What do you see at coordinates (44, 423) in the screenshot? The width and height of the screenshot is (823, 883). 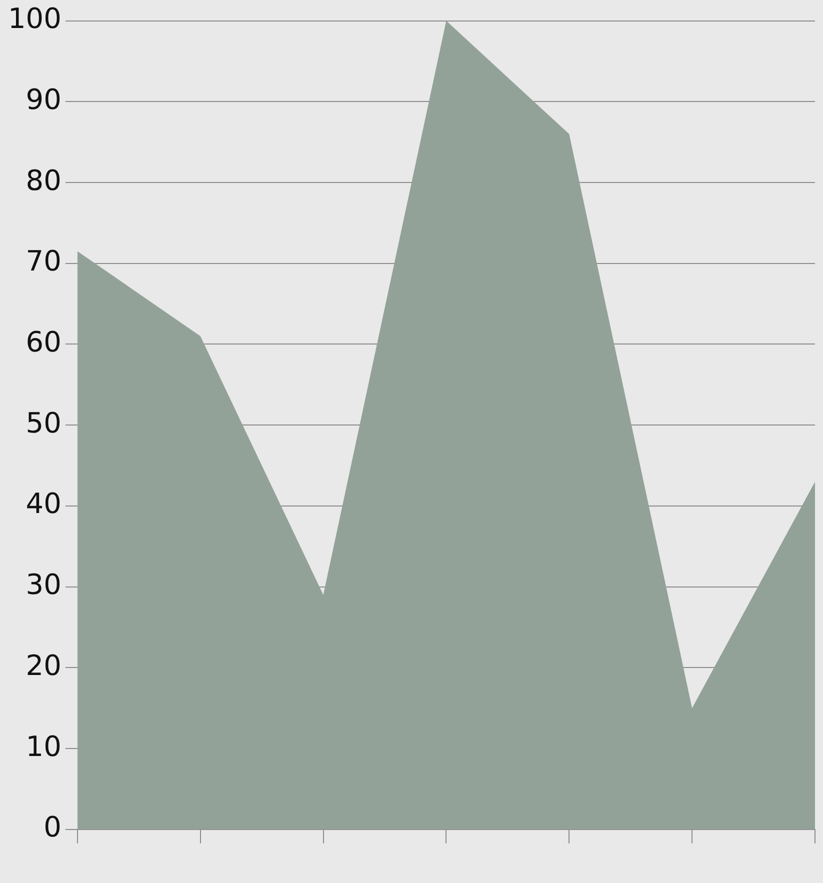 I see `y-tick-label: 50` at bounding box center [44, 423].